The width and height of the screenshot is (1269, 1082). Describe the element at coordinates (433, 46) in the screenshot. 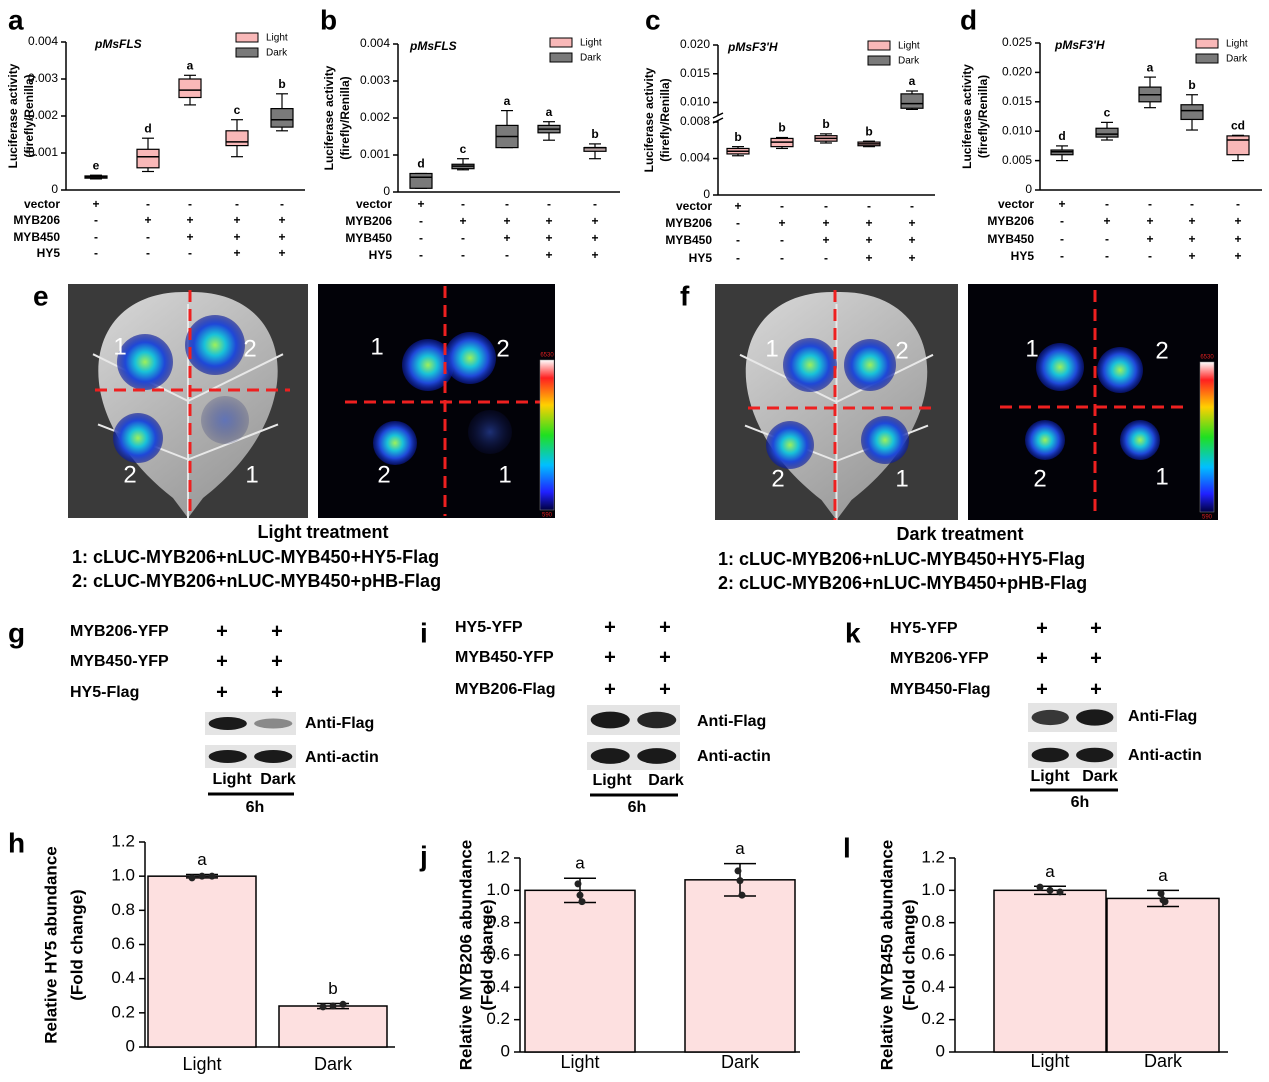

I see `chart-title: pMsFLS` at that location.